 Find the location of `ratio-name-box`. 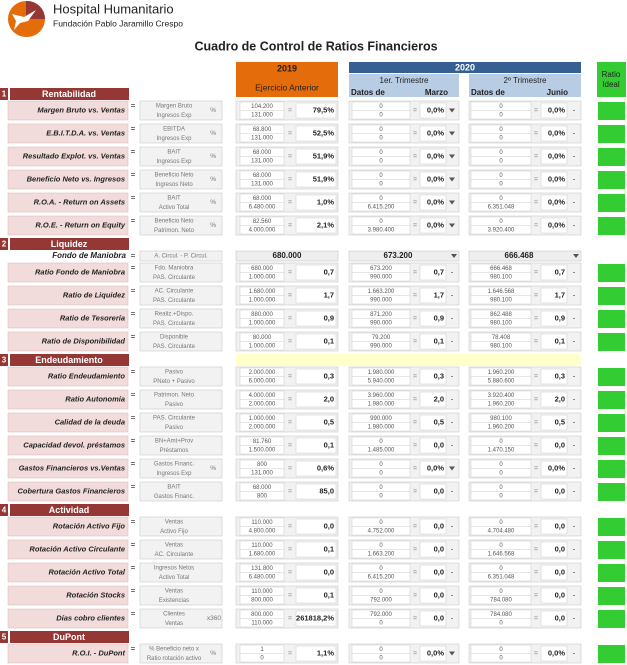

ratio-name-box is located at coordinates (68, 468).